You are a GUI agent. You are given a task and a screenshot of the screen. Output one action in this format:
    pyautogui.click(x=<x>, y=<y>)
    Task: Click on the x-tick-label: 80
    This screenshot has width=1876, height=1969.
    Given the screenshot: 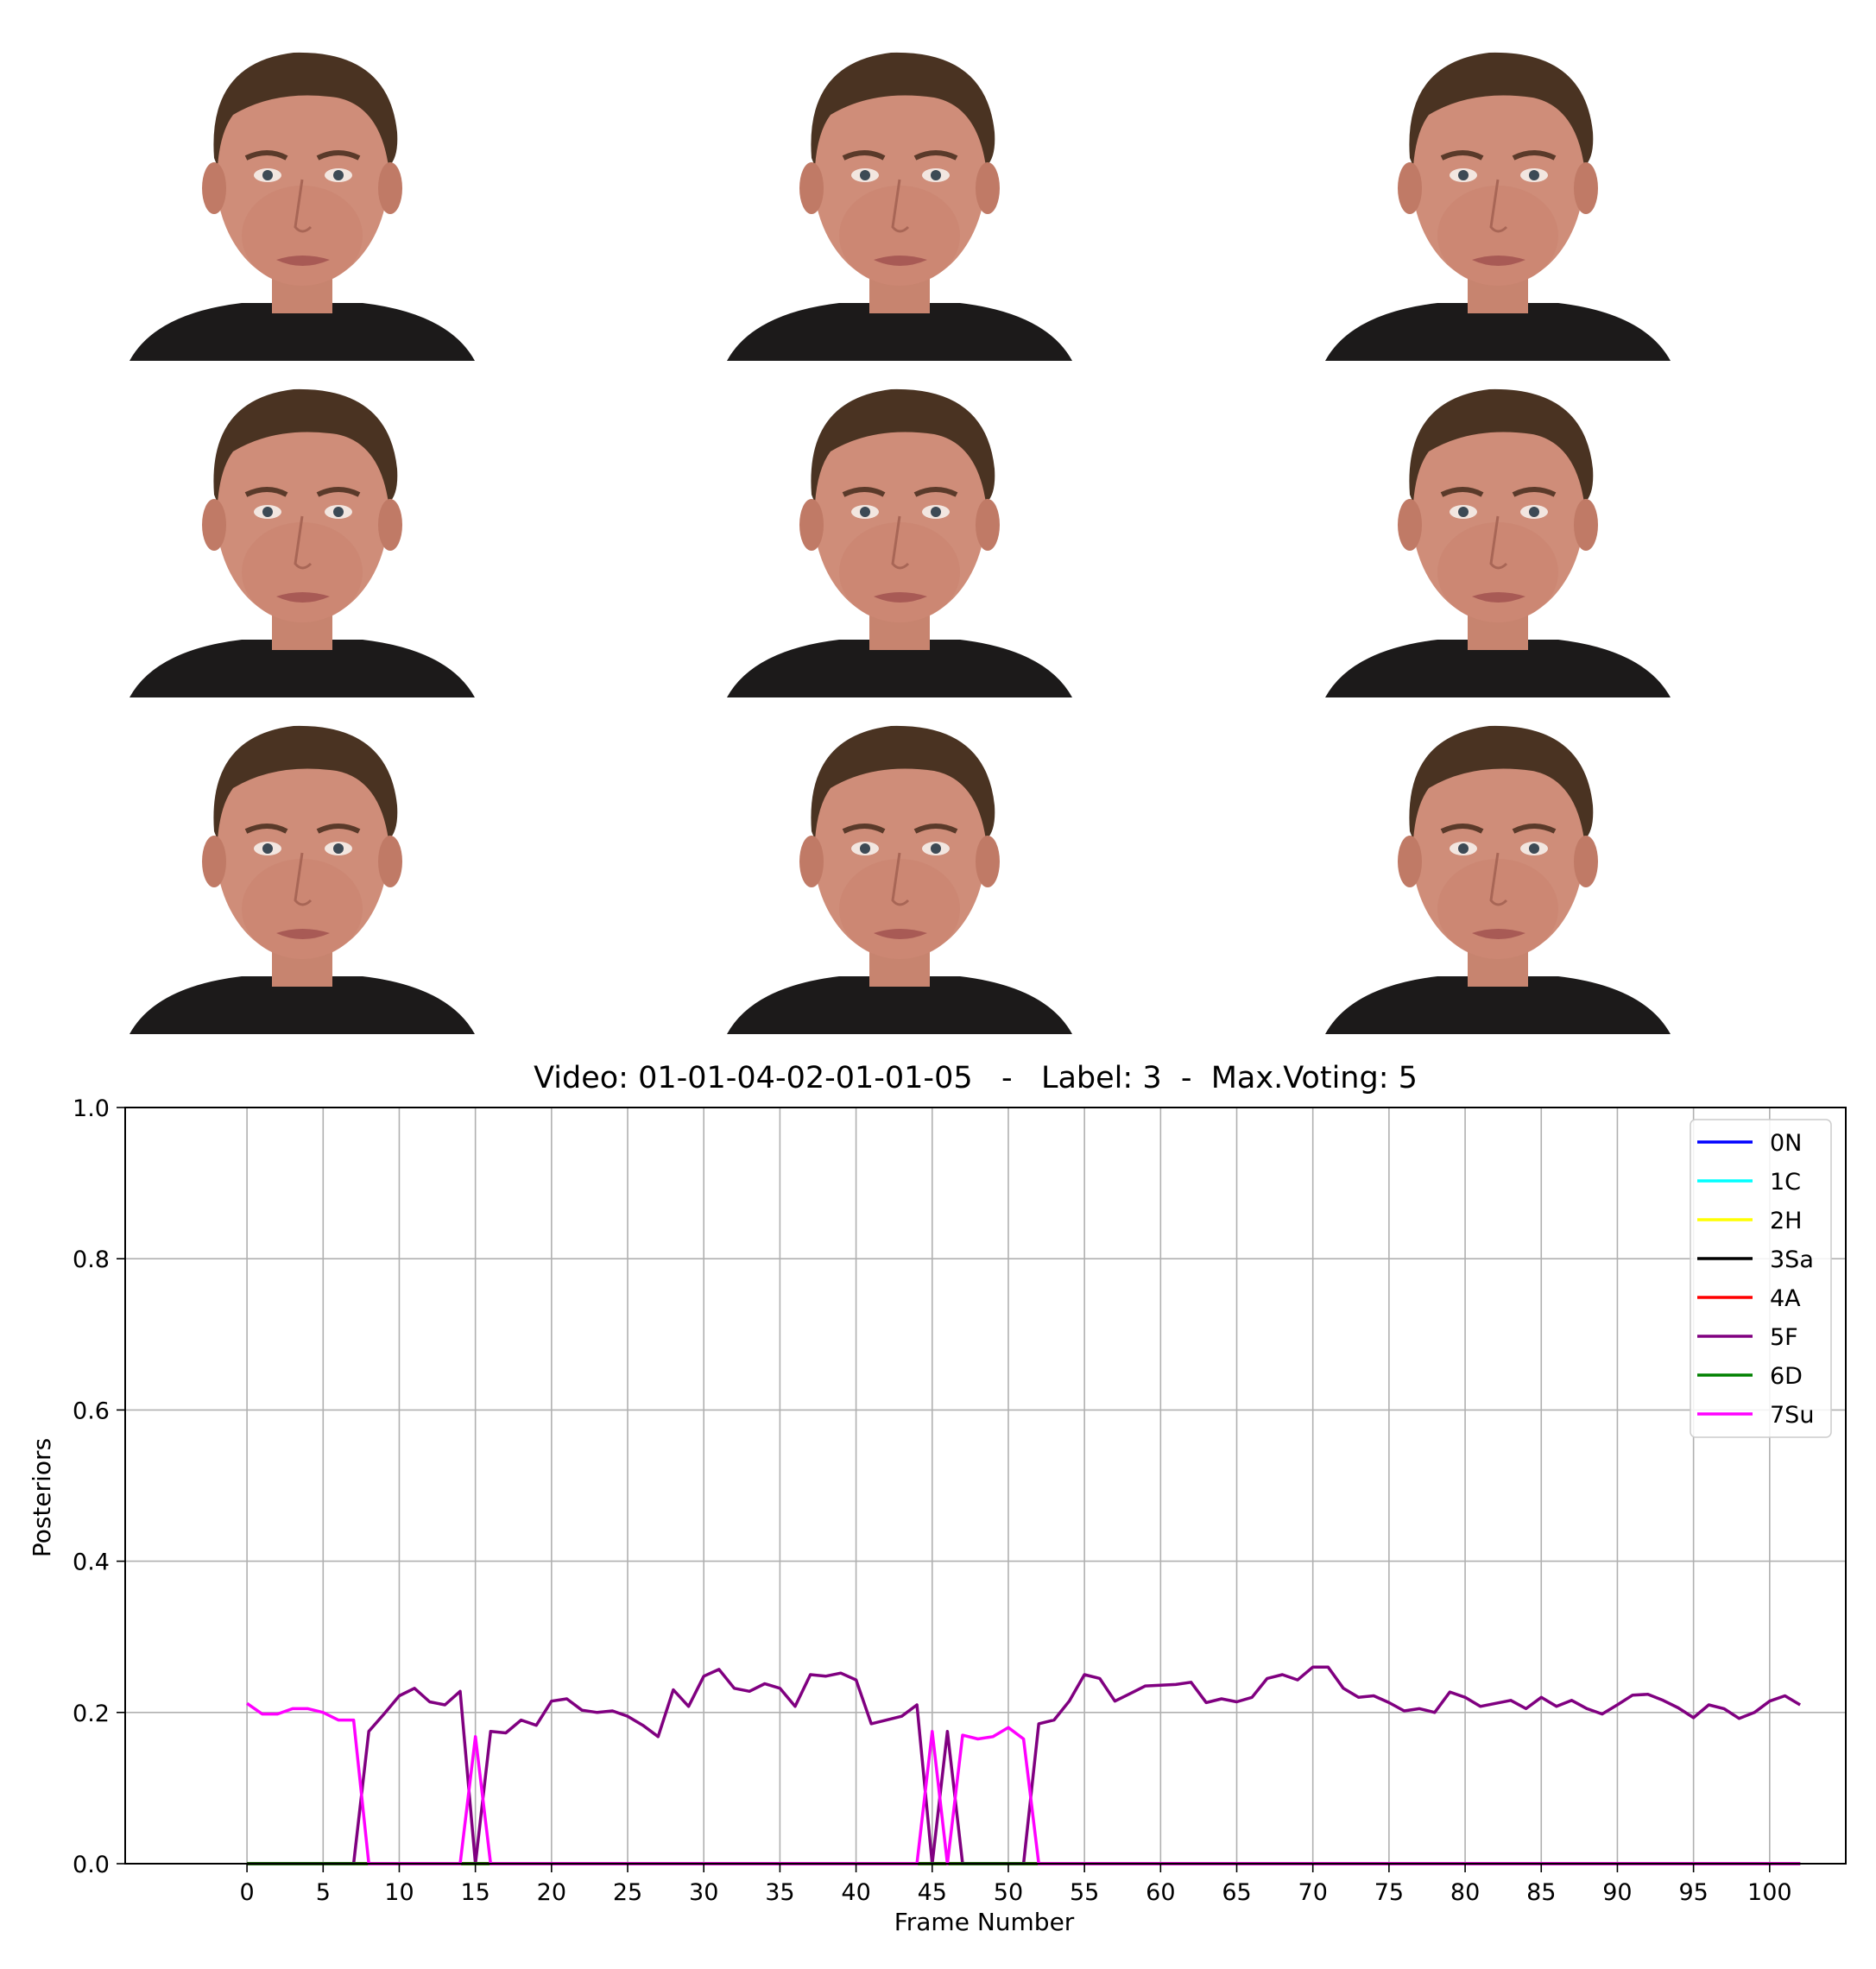 What is the action you would take?
    pyautogui.click(x=1465, y=1893)
    